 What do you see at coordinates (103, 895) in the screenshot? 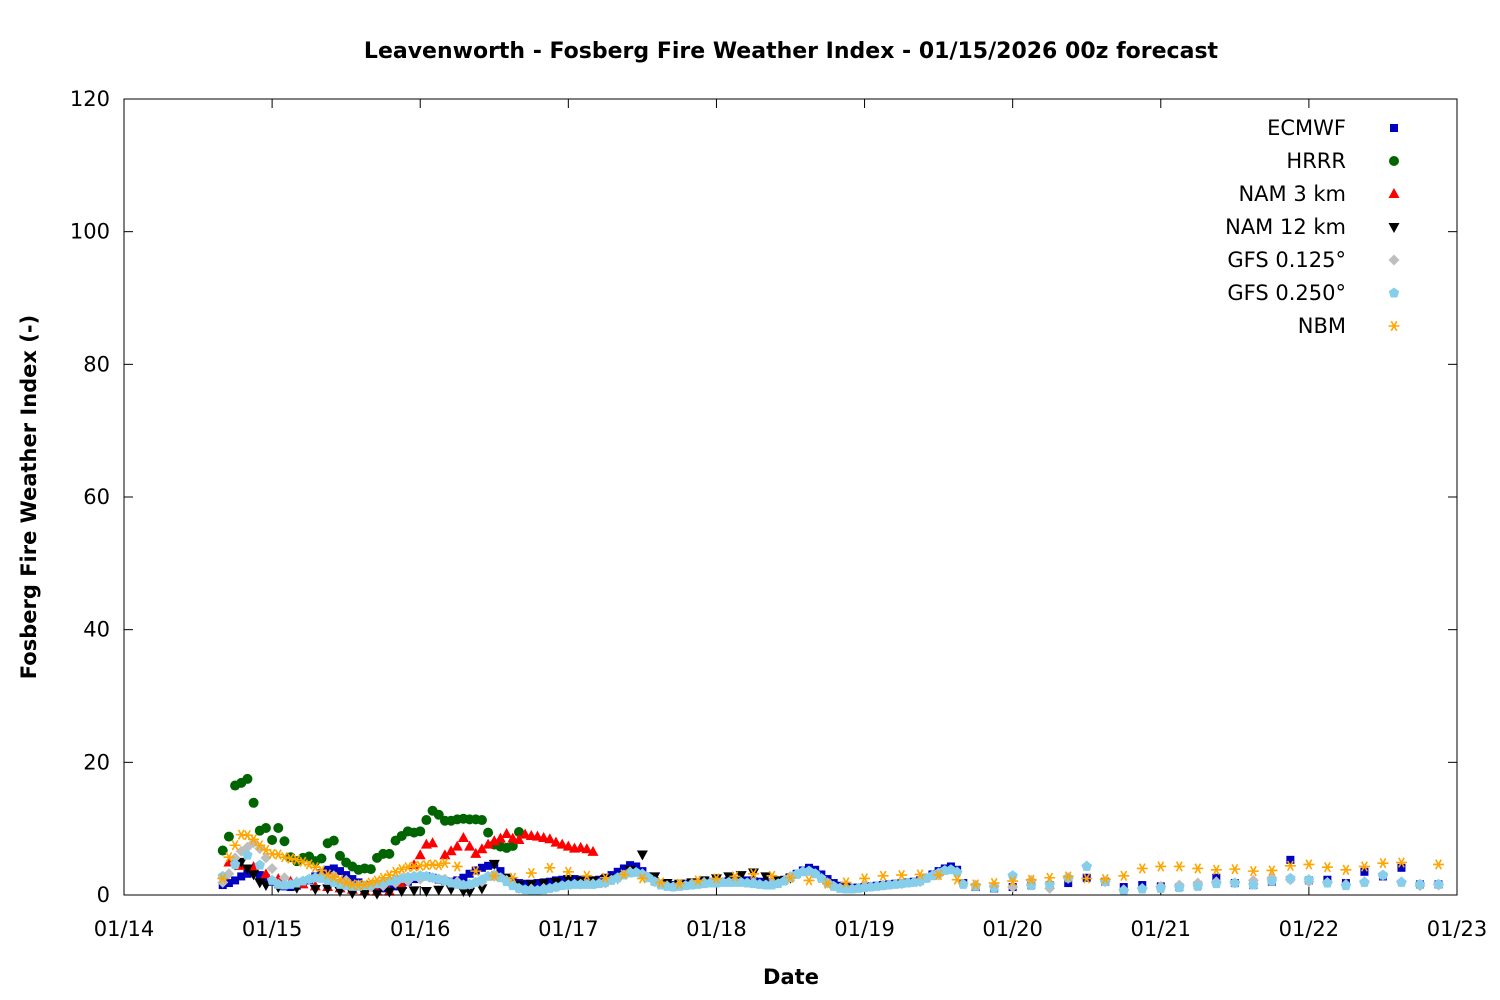
I see `y-tick-label: 0` at bounding box center [103, 895].